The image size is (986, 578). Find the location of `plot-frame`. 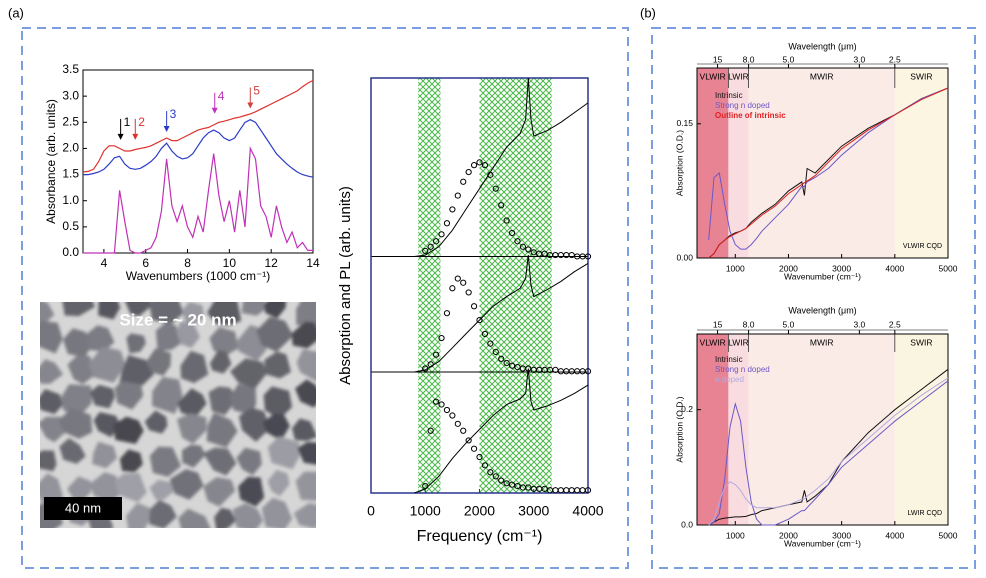

plot-frame is located at coordinates (822, 429).